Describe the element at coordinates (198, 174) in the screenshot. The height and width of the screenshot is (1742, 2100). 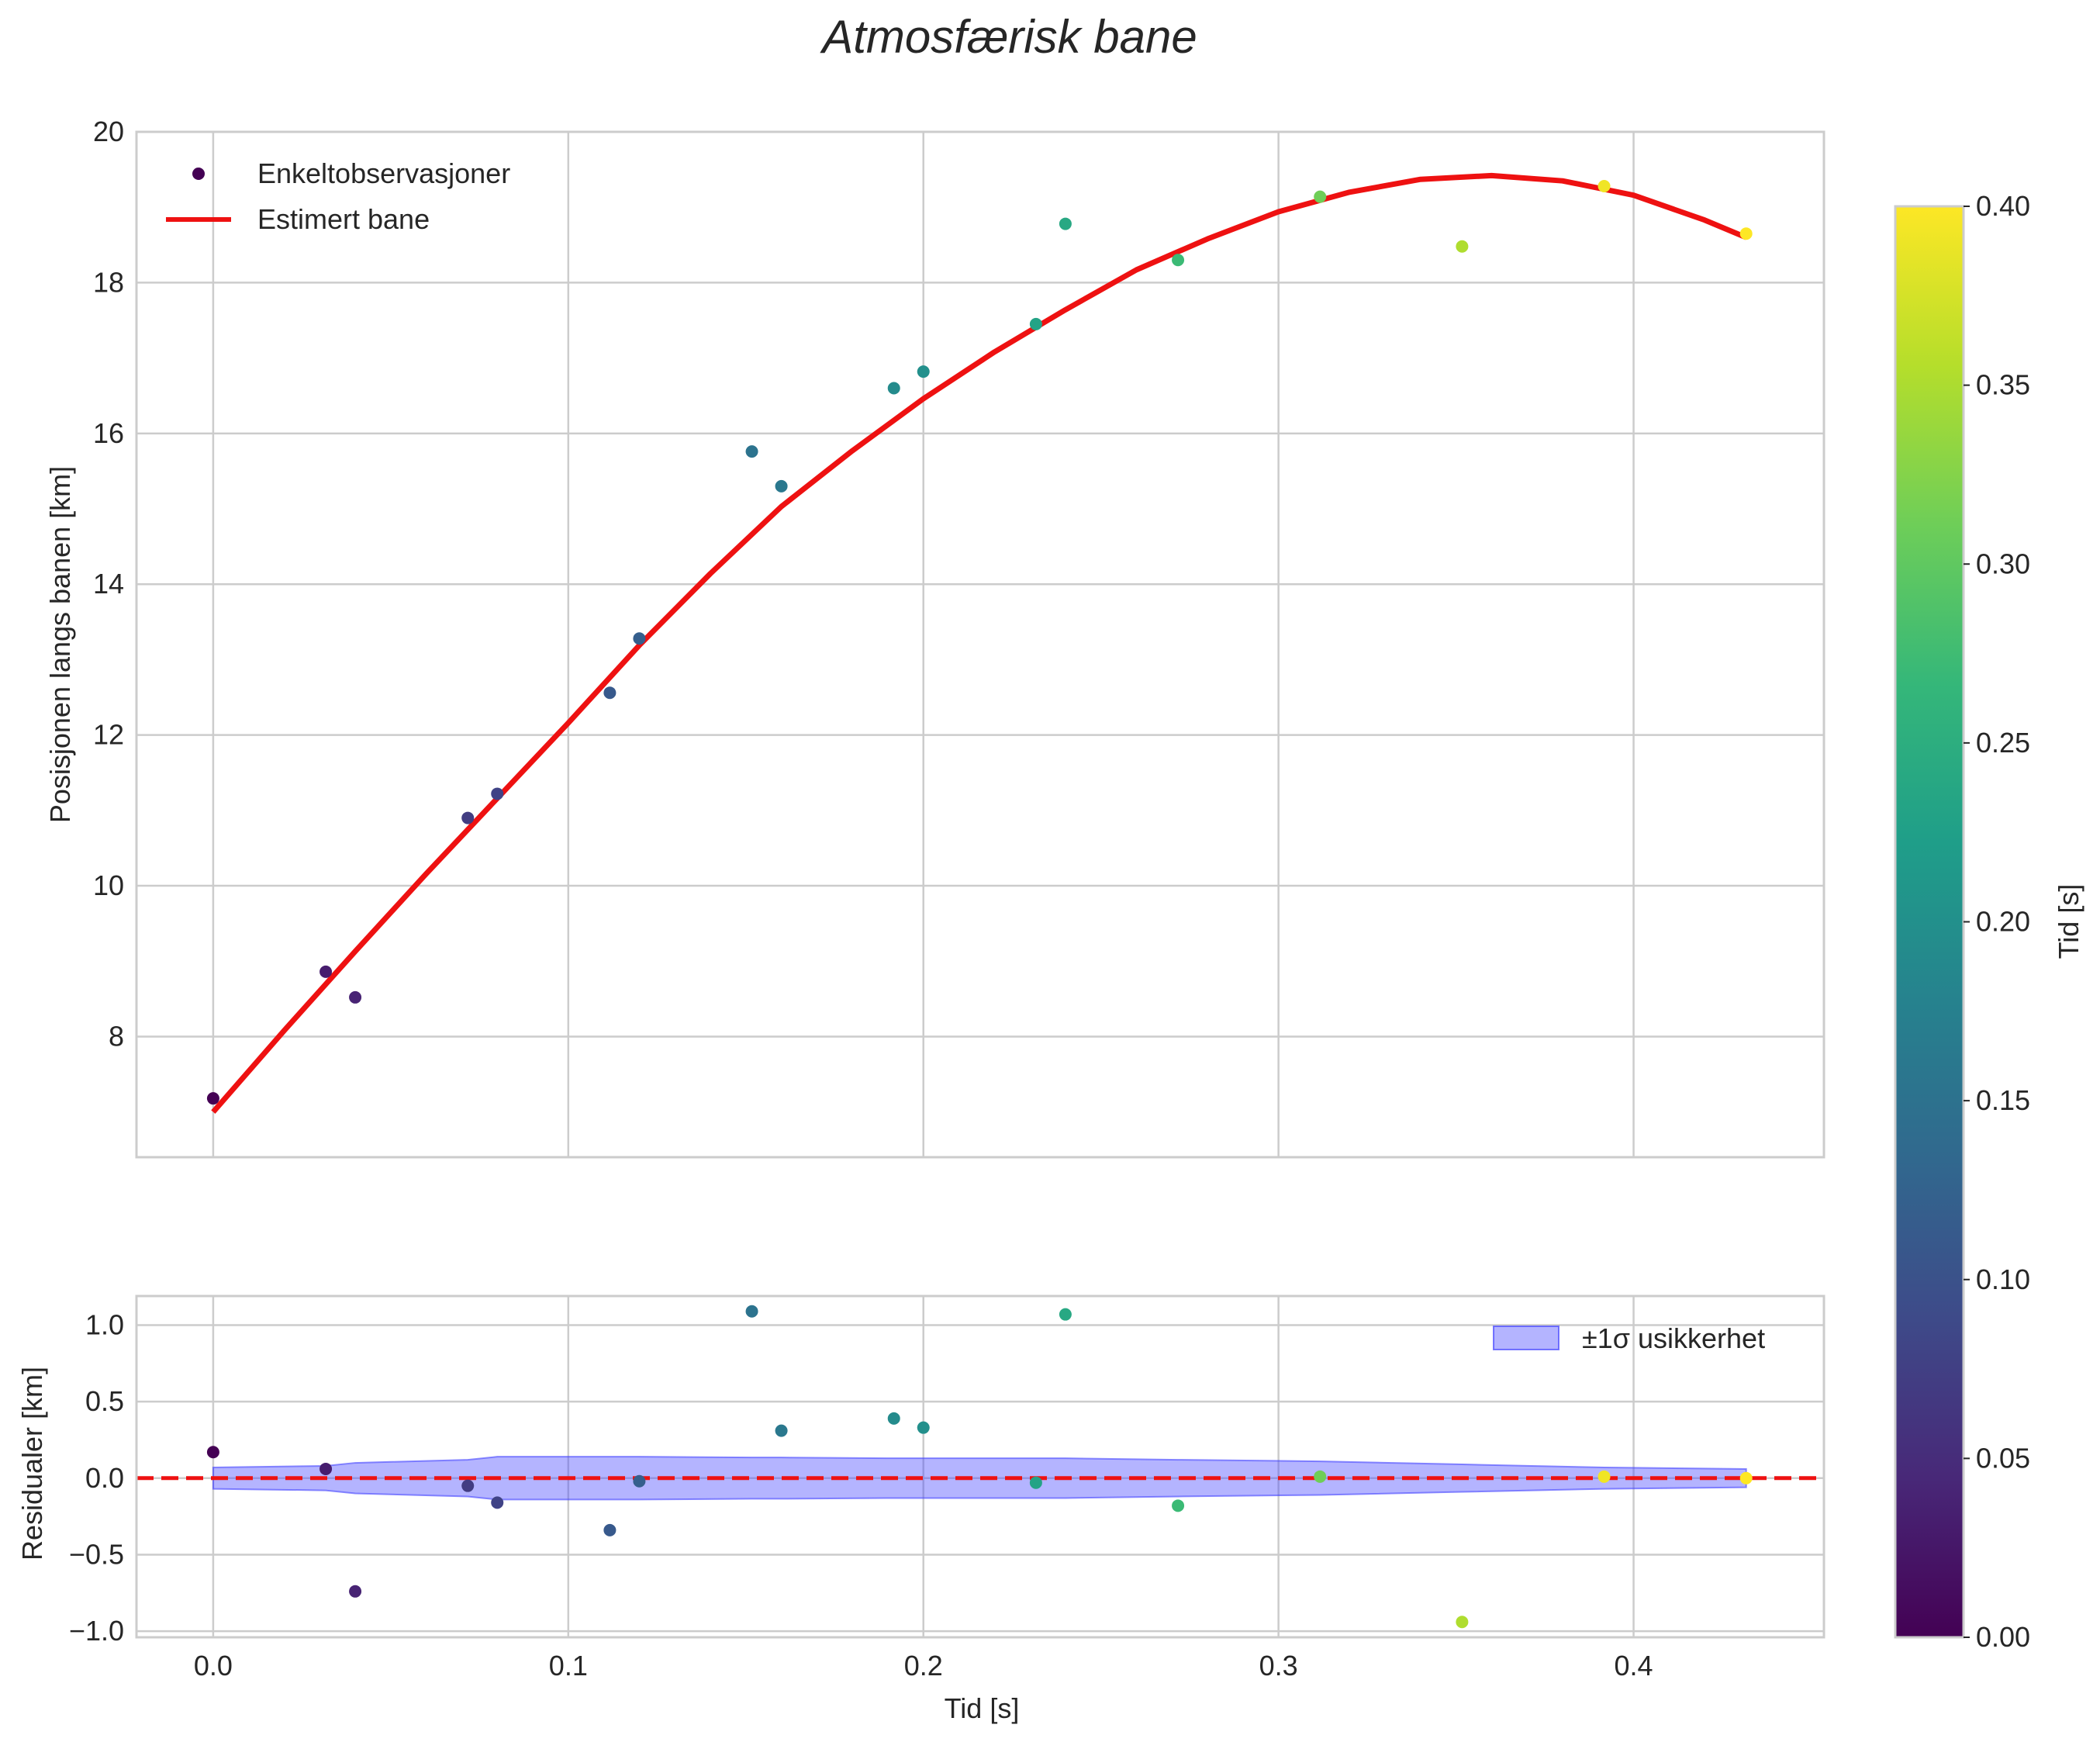
I see `legend-scatter-marker` at that location.